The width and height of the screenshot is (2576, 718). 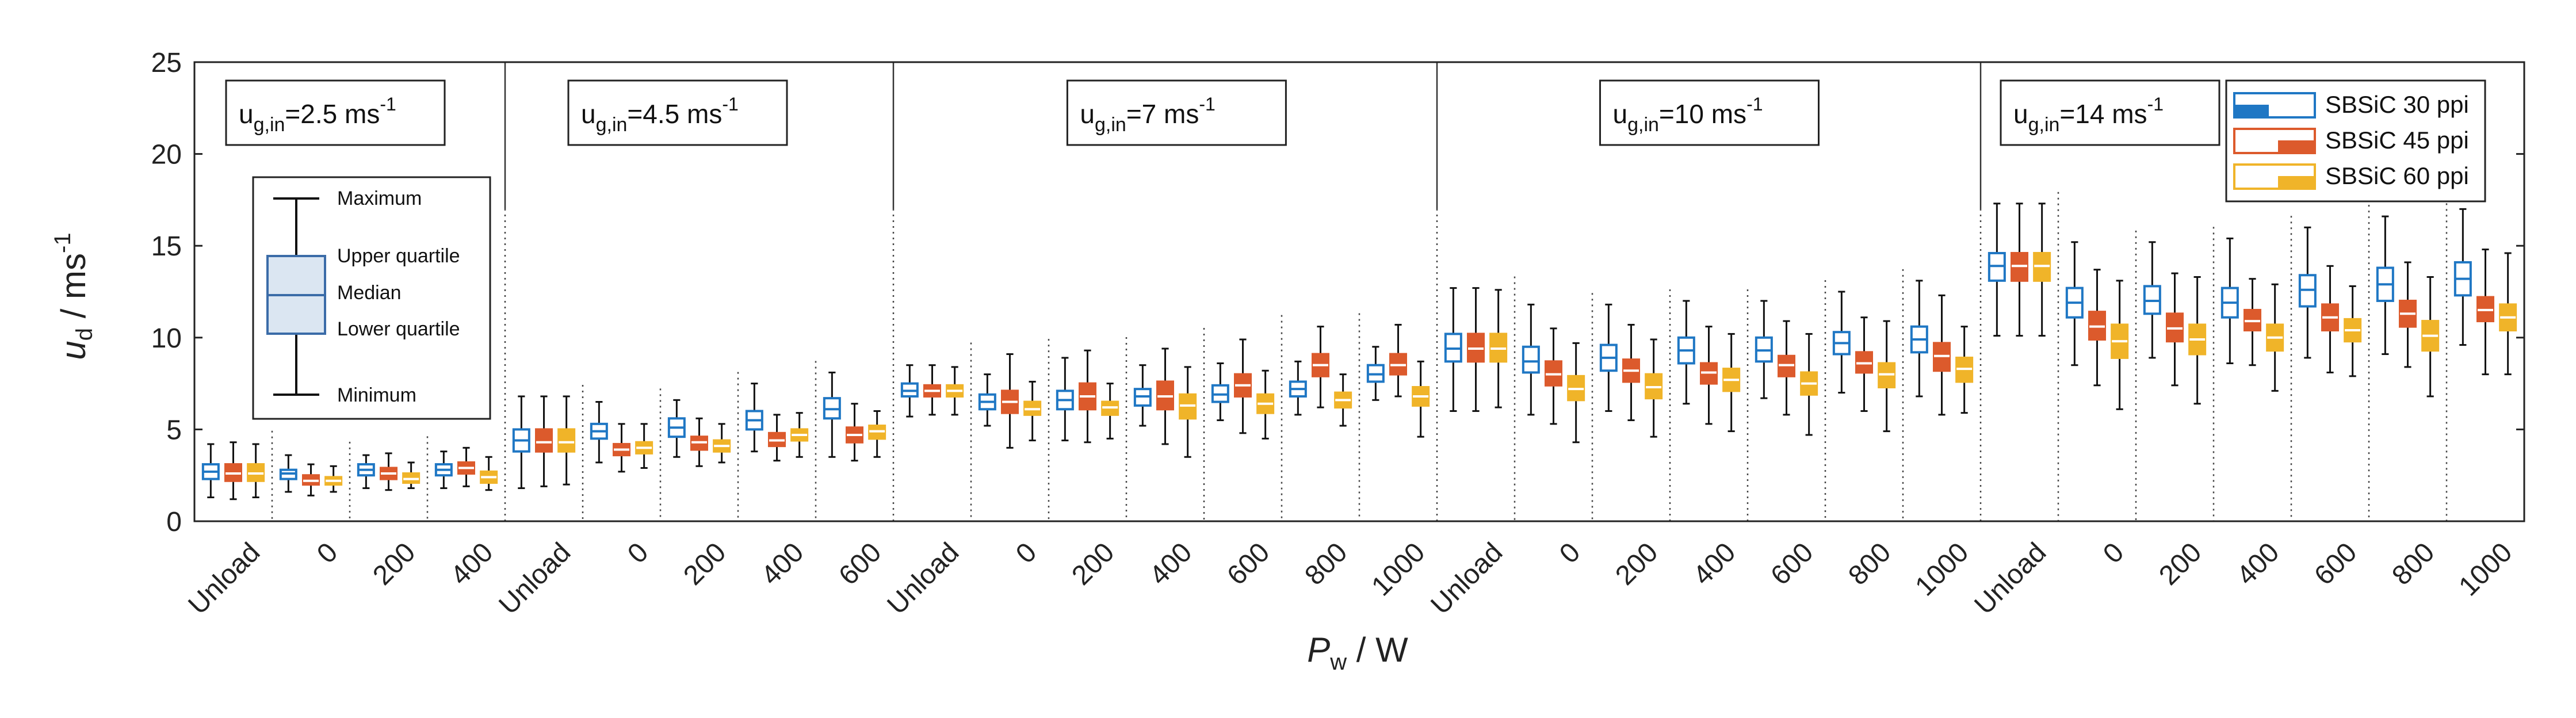 I want to click on y-axis-label: ud / ms-1, so click(x=73, y=296).